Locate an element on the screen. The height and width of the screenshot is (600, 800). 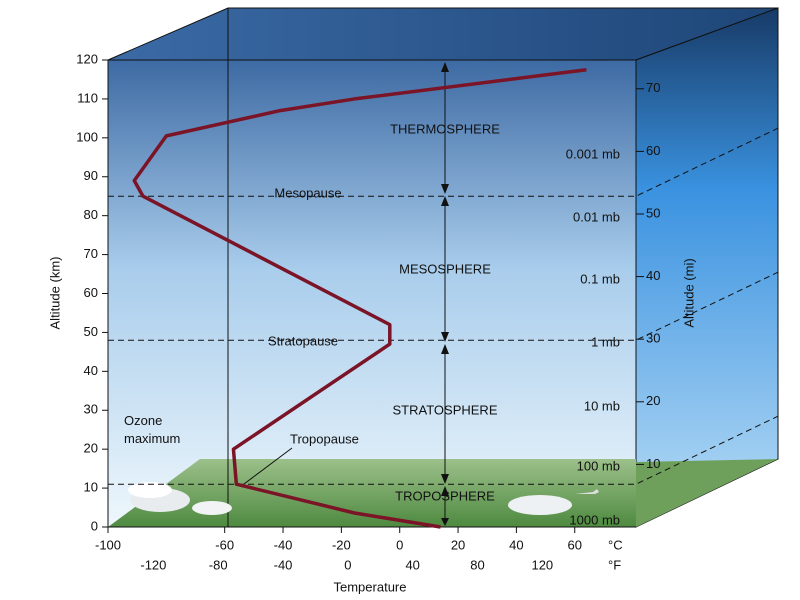
x-tick-label: 60 is located at coordinates (575, 544).